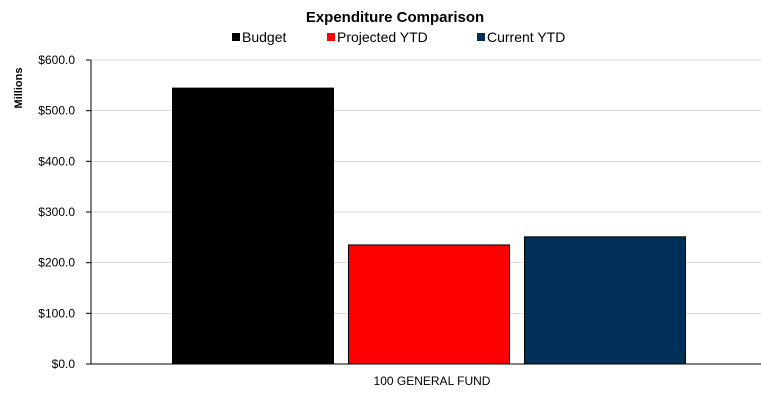 The width and height of the screenshot is (761, 397). Describe the element at coordinates (56, 111) in the screenshot. I see `y-tick-label: $500.0` at that location.